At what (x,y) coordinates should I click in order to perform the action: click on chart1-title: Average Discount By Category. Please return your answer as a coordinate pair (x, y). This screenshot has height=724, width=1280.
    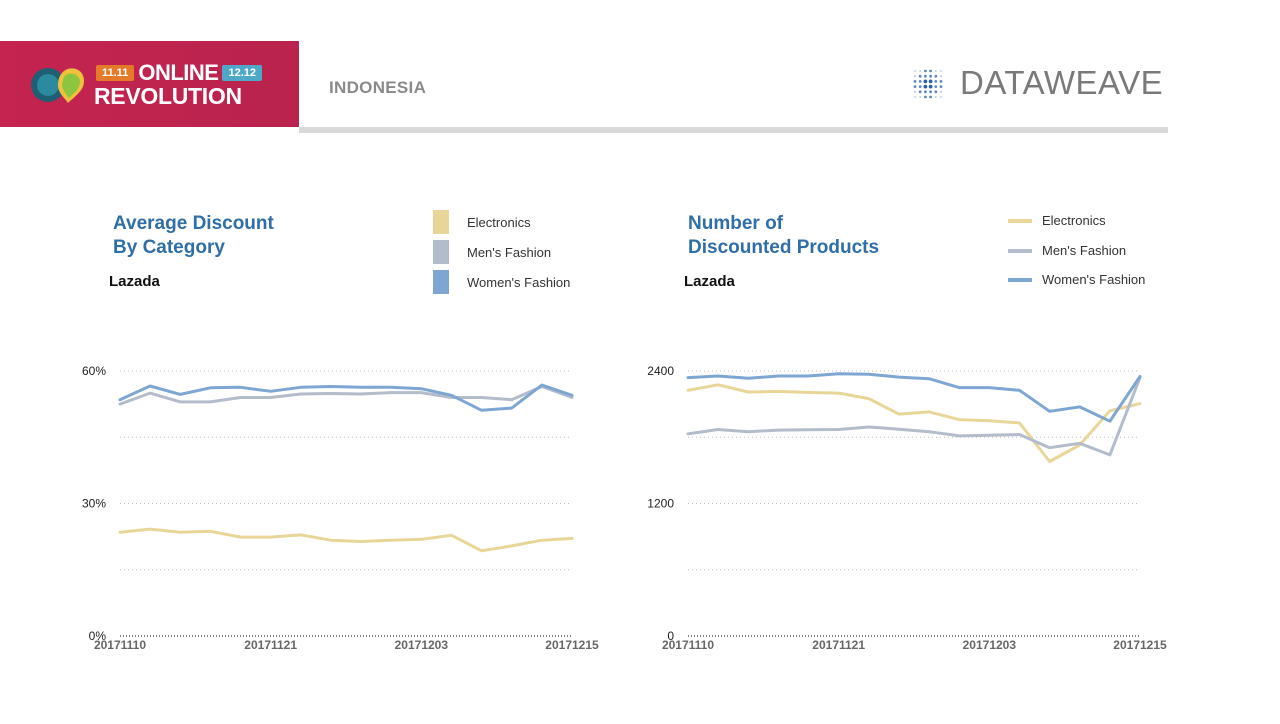
    Looking at the image, I should click on (193, 236).